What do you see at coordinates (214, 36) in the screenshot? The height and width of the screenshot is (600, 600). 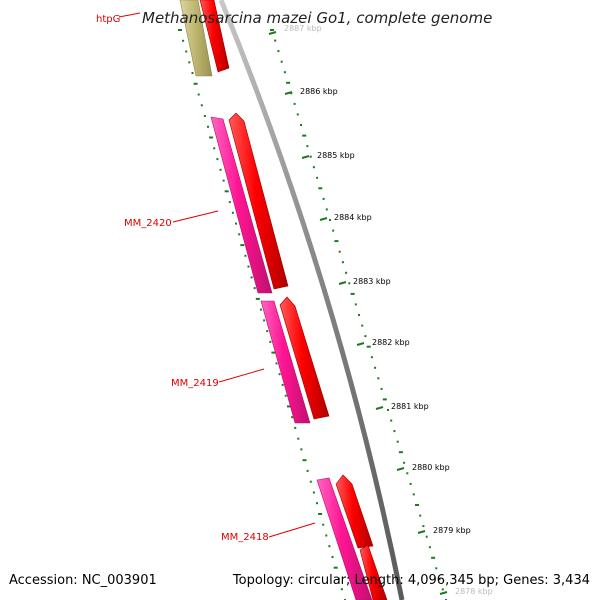 I see `cds-forward-top` at bounding box center [214, 36].